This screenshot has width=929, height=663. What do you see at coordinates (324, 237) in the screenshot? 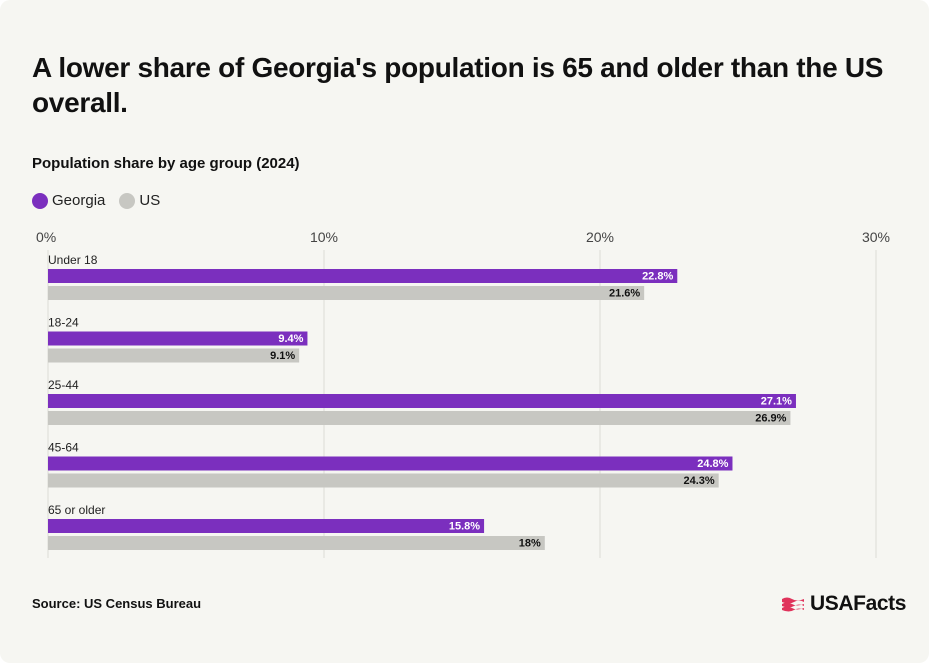
I see `x-tick-label: 10%` at bounding box center [324, 237].